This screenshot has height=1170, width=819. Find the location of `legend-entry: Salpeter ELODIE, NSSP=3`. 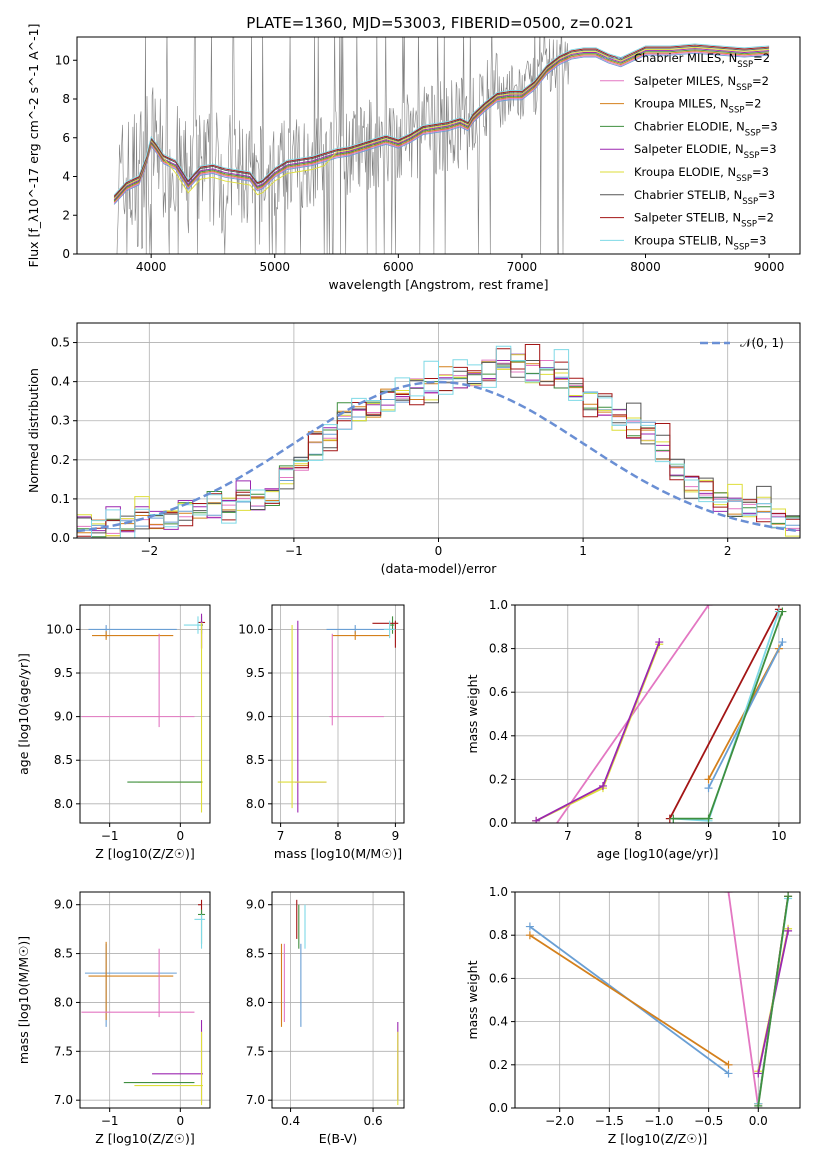

legend-entry: Salpeter ELODIE, NSSP=3 is located at coordinates (705, 151).